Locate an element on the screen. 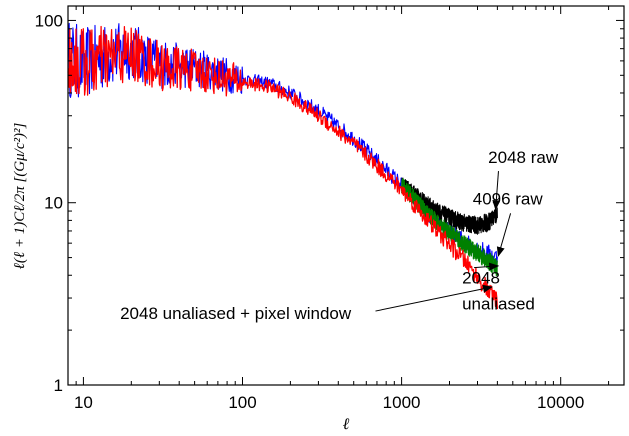 Image resolution: width=629 pixels, height=436 pixels. x-axis-label: ℓ is located at coordinates (346, 424).